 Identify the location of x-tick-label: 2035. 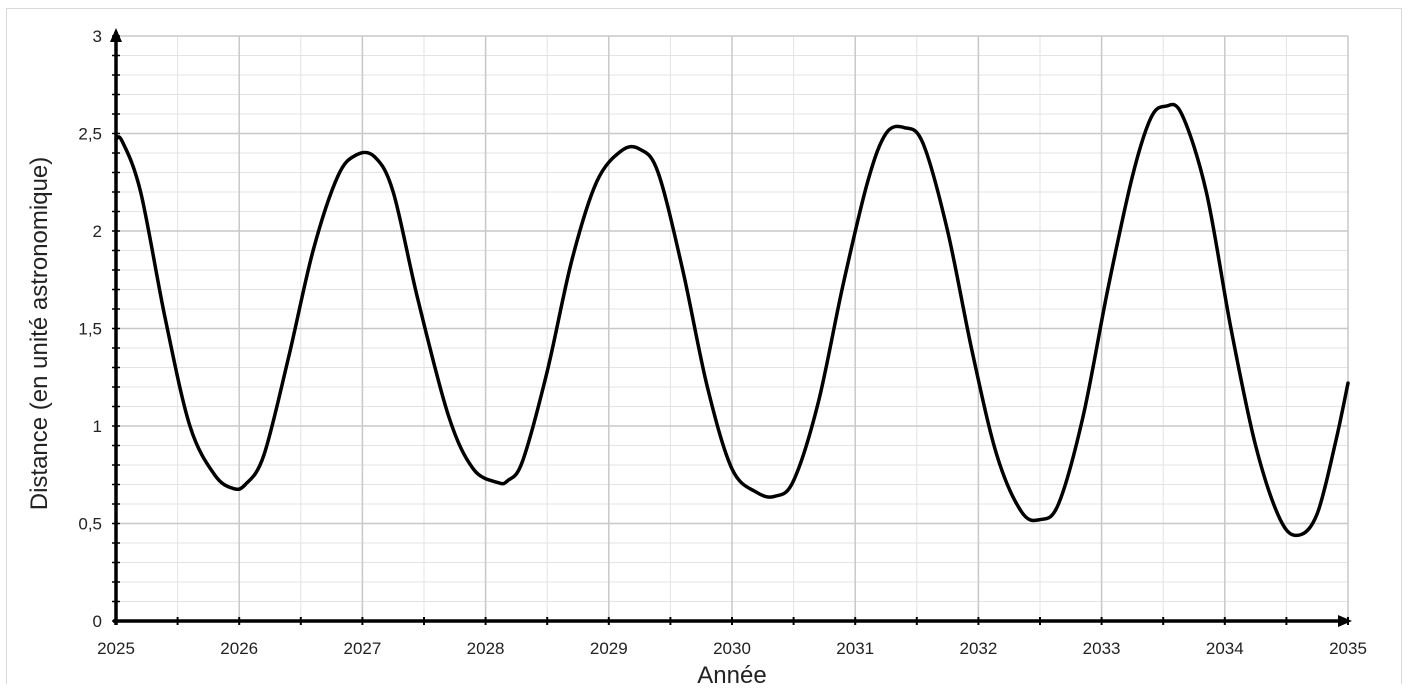
(1348, 648).